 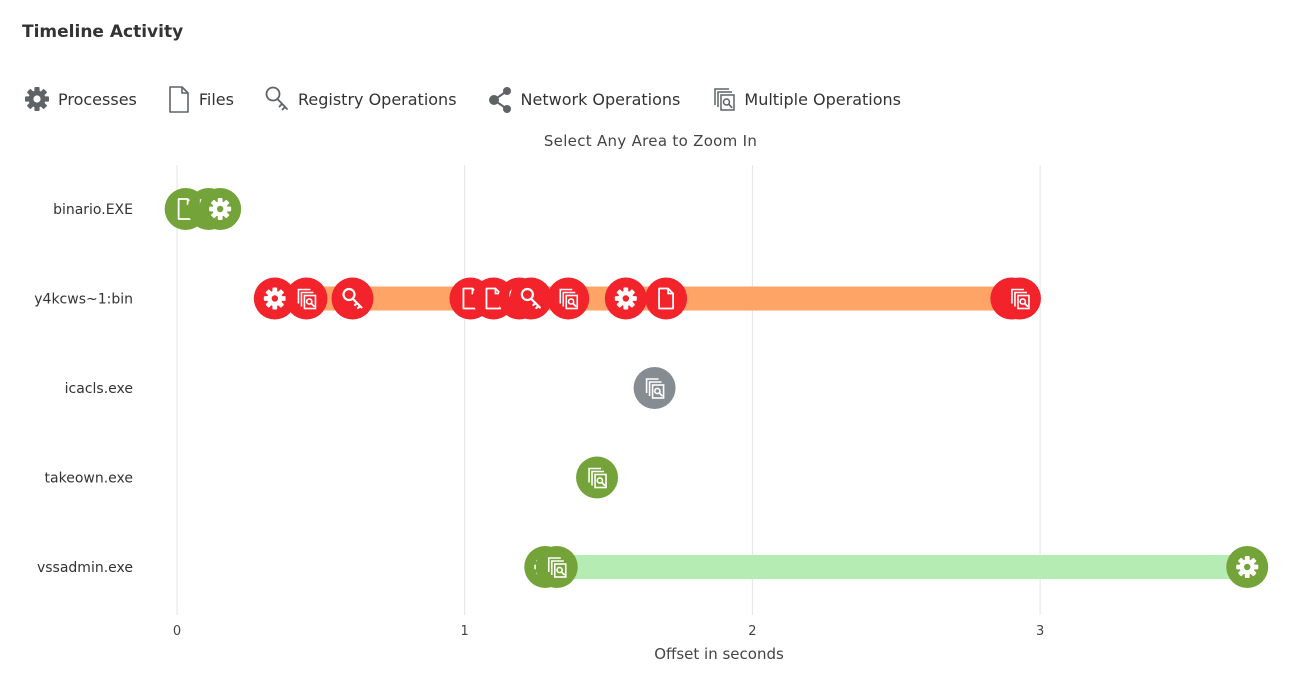 I want to click on legend-label: Processes, so click(x=97, y=99).